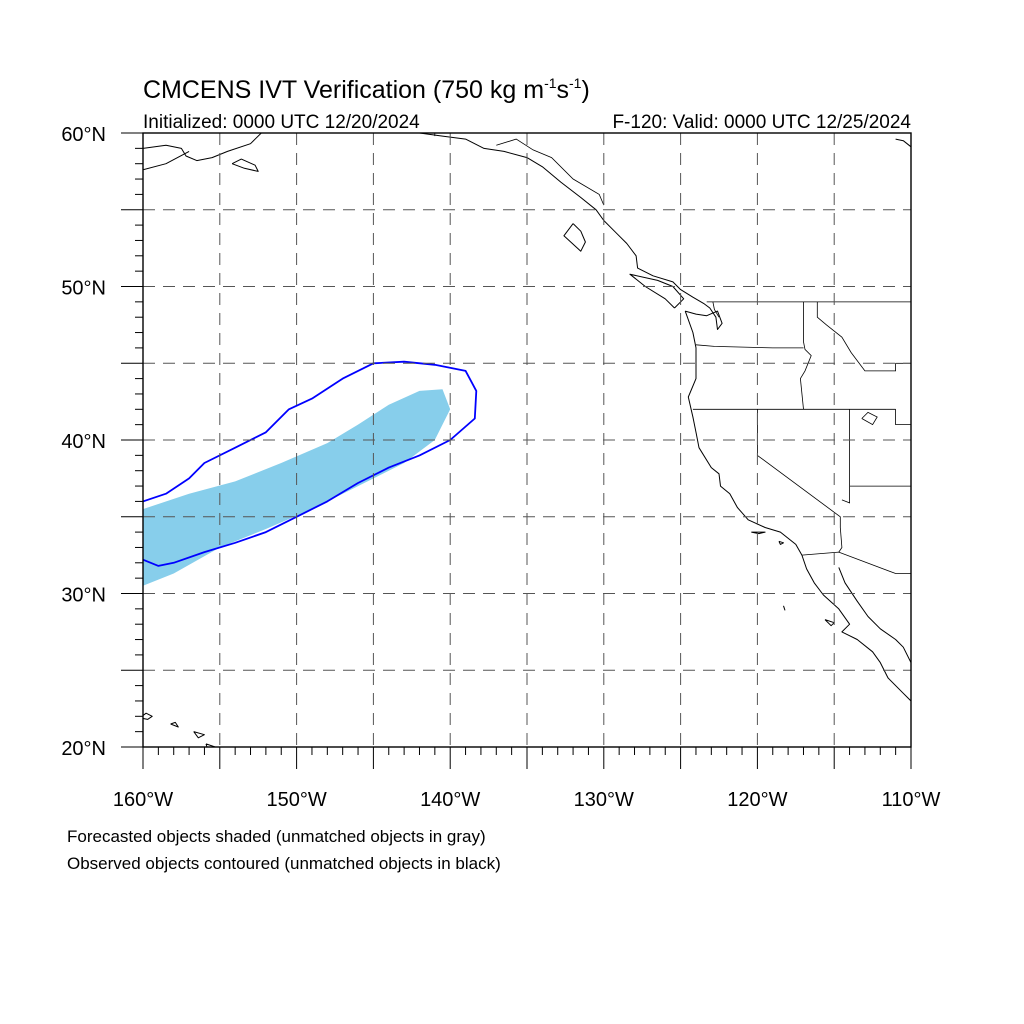 This screenshot has height=1024, width=1024. I want to click on observed-ivt-contour, so click(310, 463).